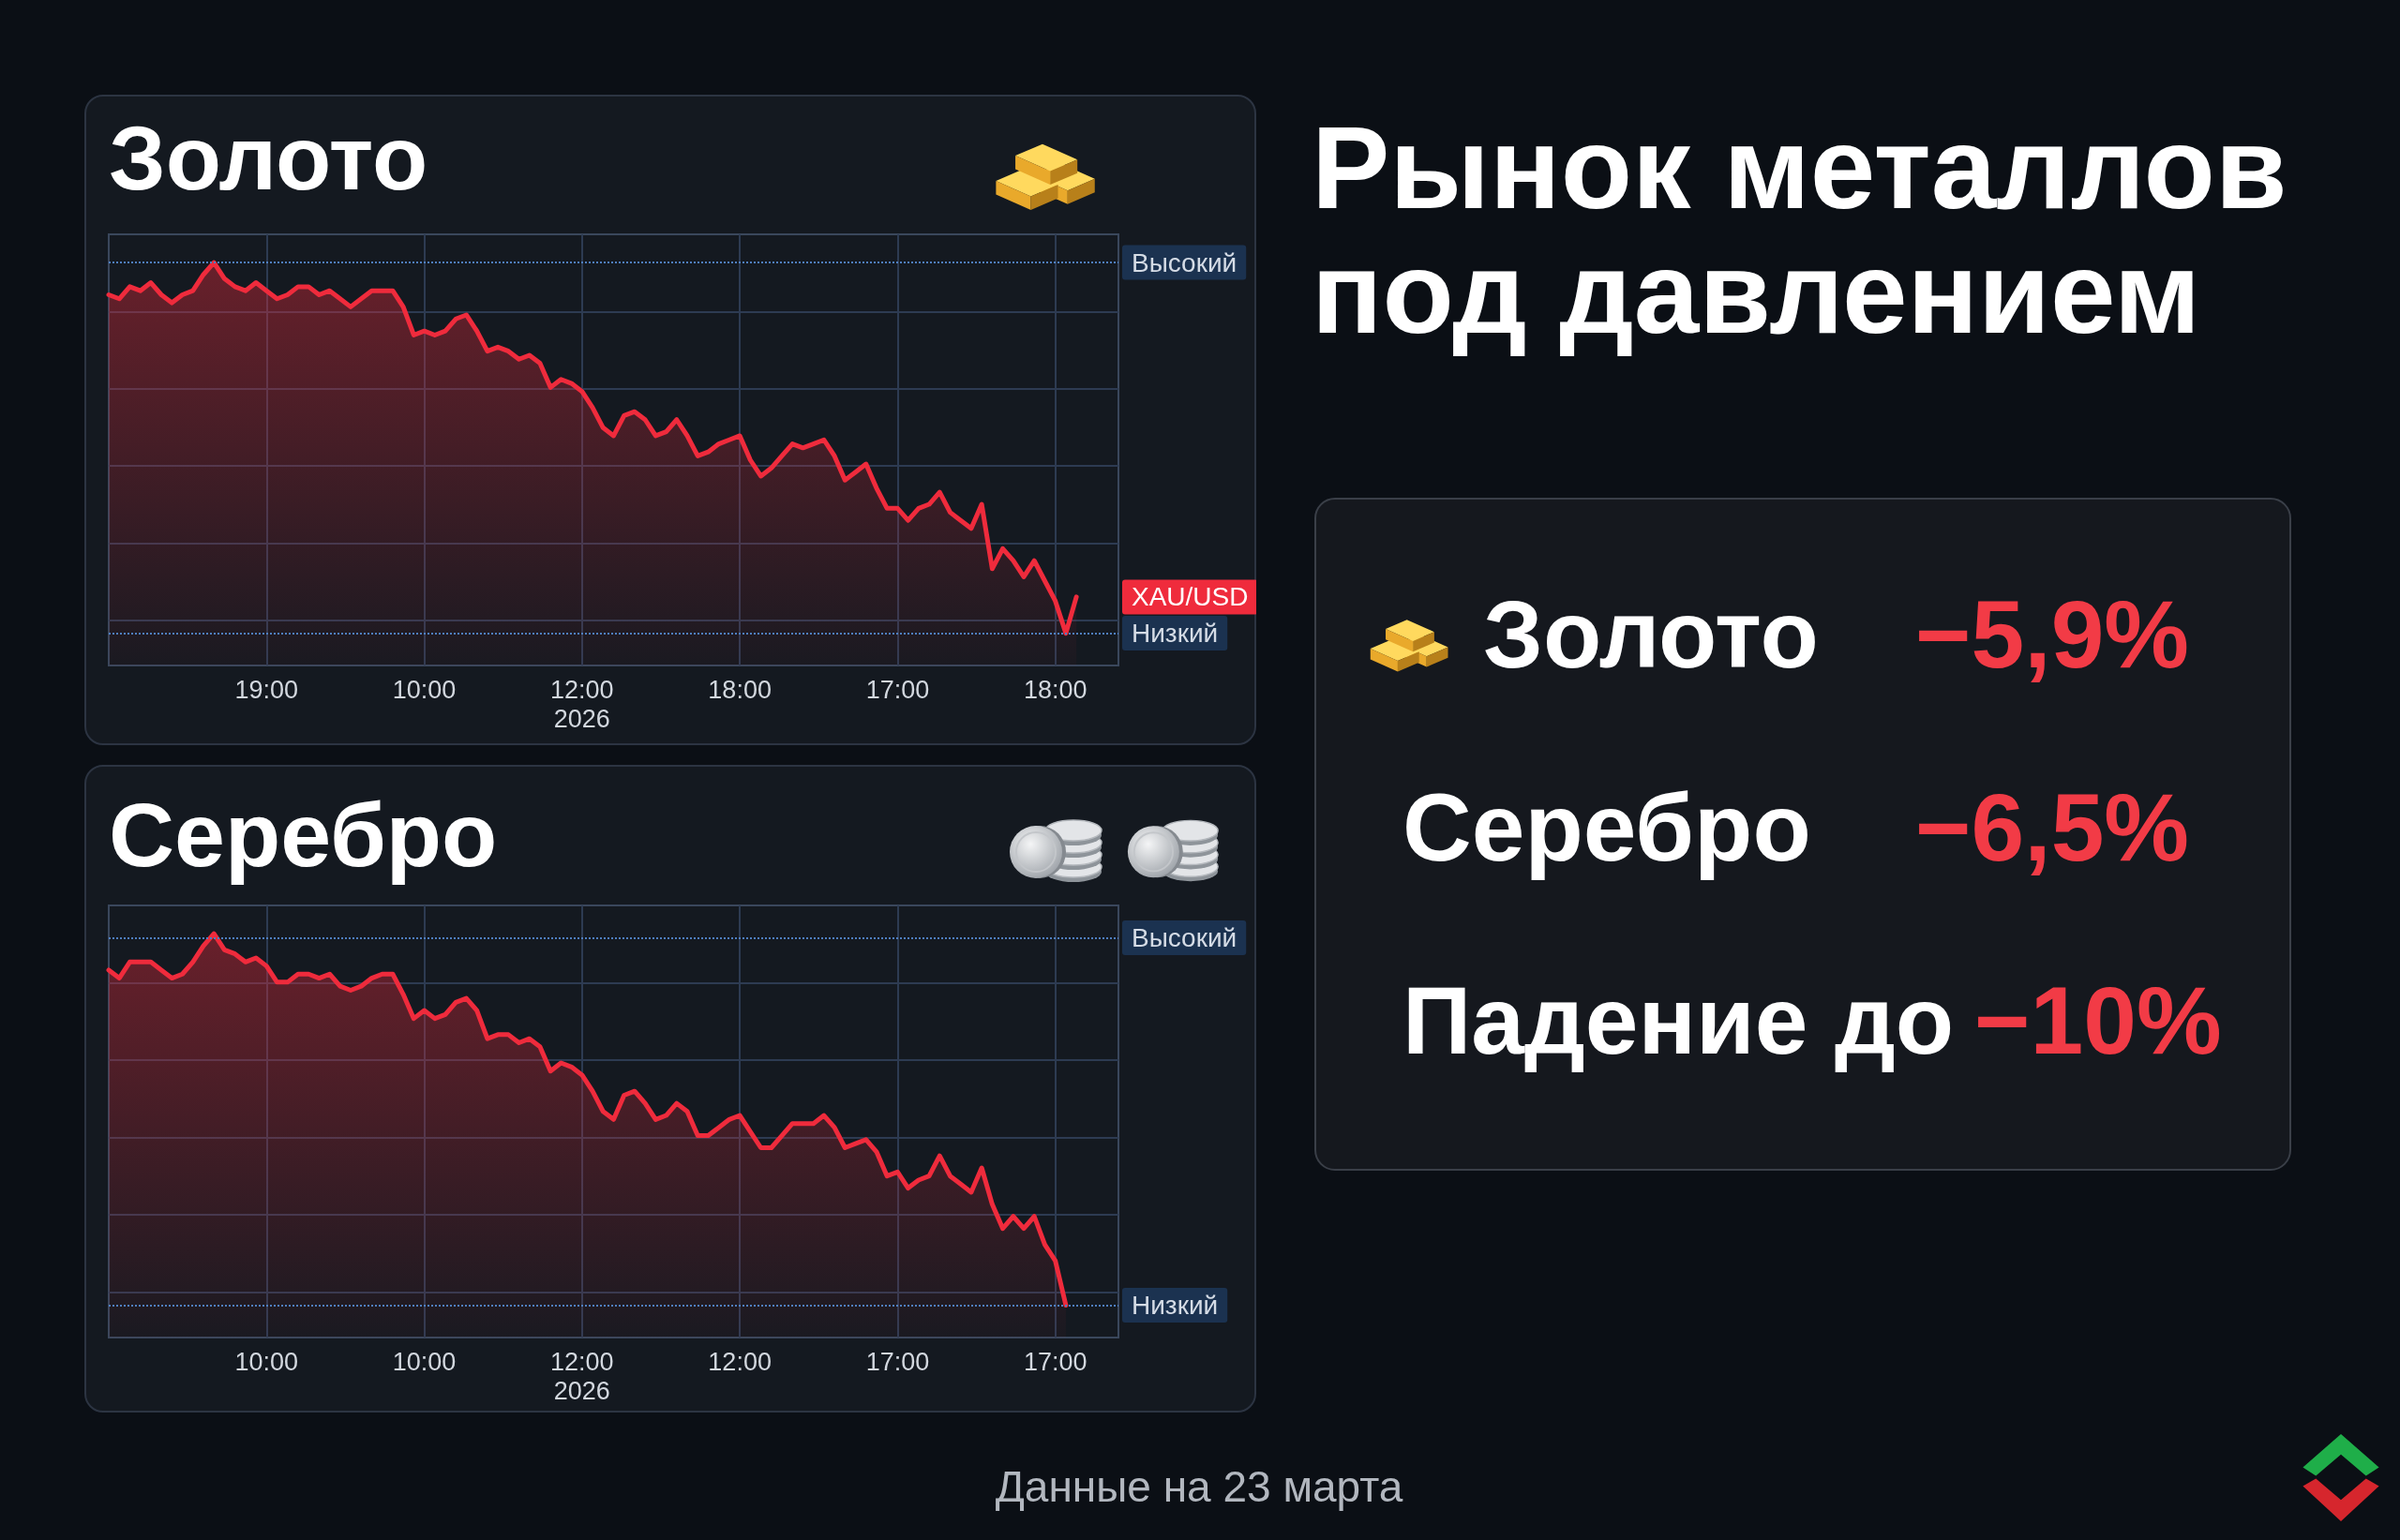  I want to click on text: Падение до, so click(1678, 1021).